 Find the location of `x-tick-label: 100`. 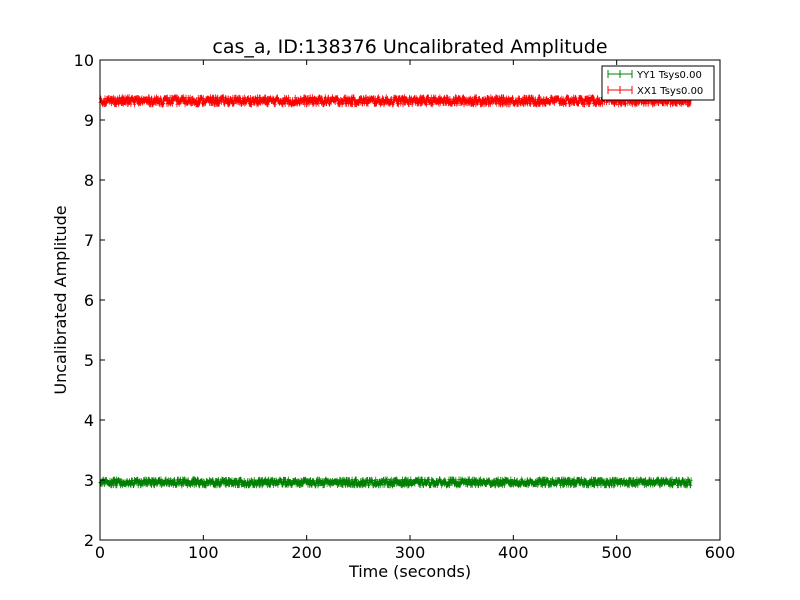

x-tick-label: 100 is located at coordinates (203, 552).